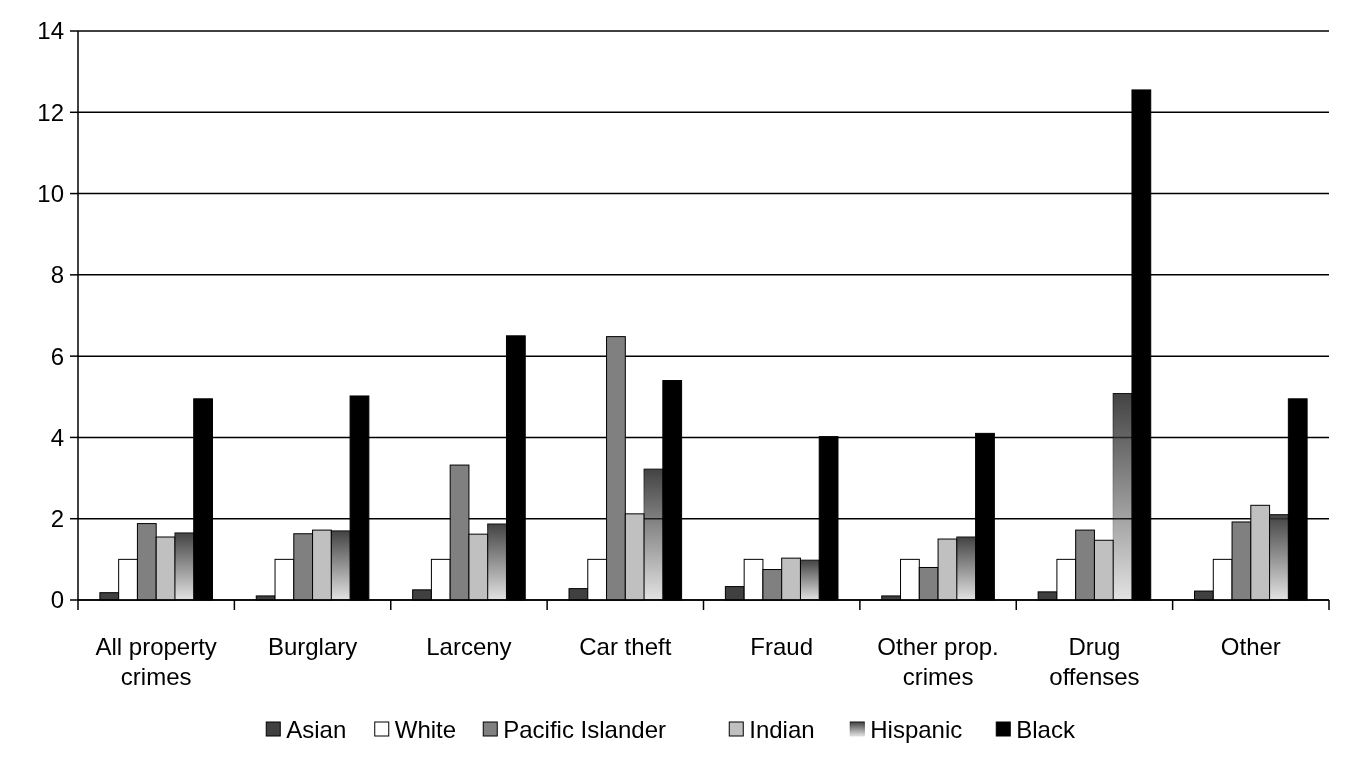 The height and width of the screenshot is (775, 1345). I want to click on legend-label: Asian, so click(316, 730).